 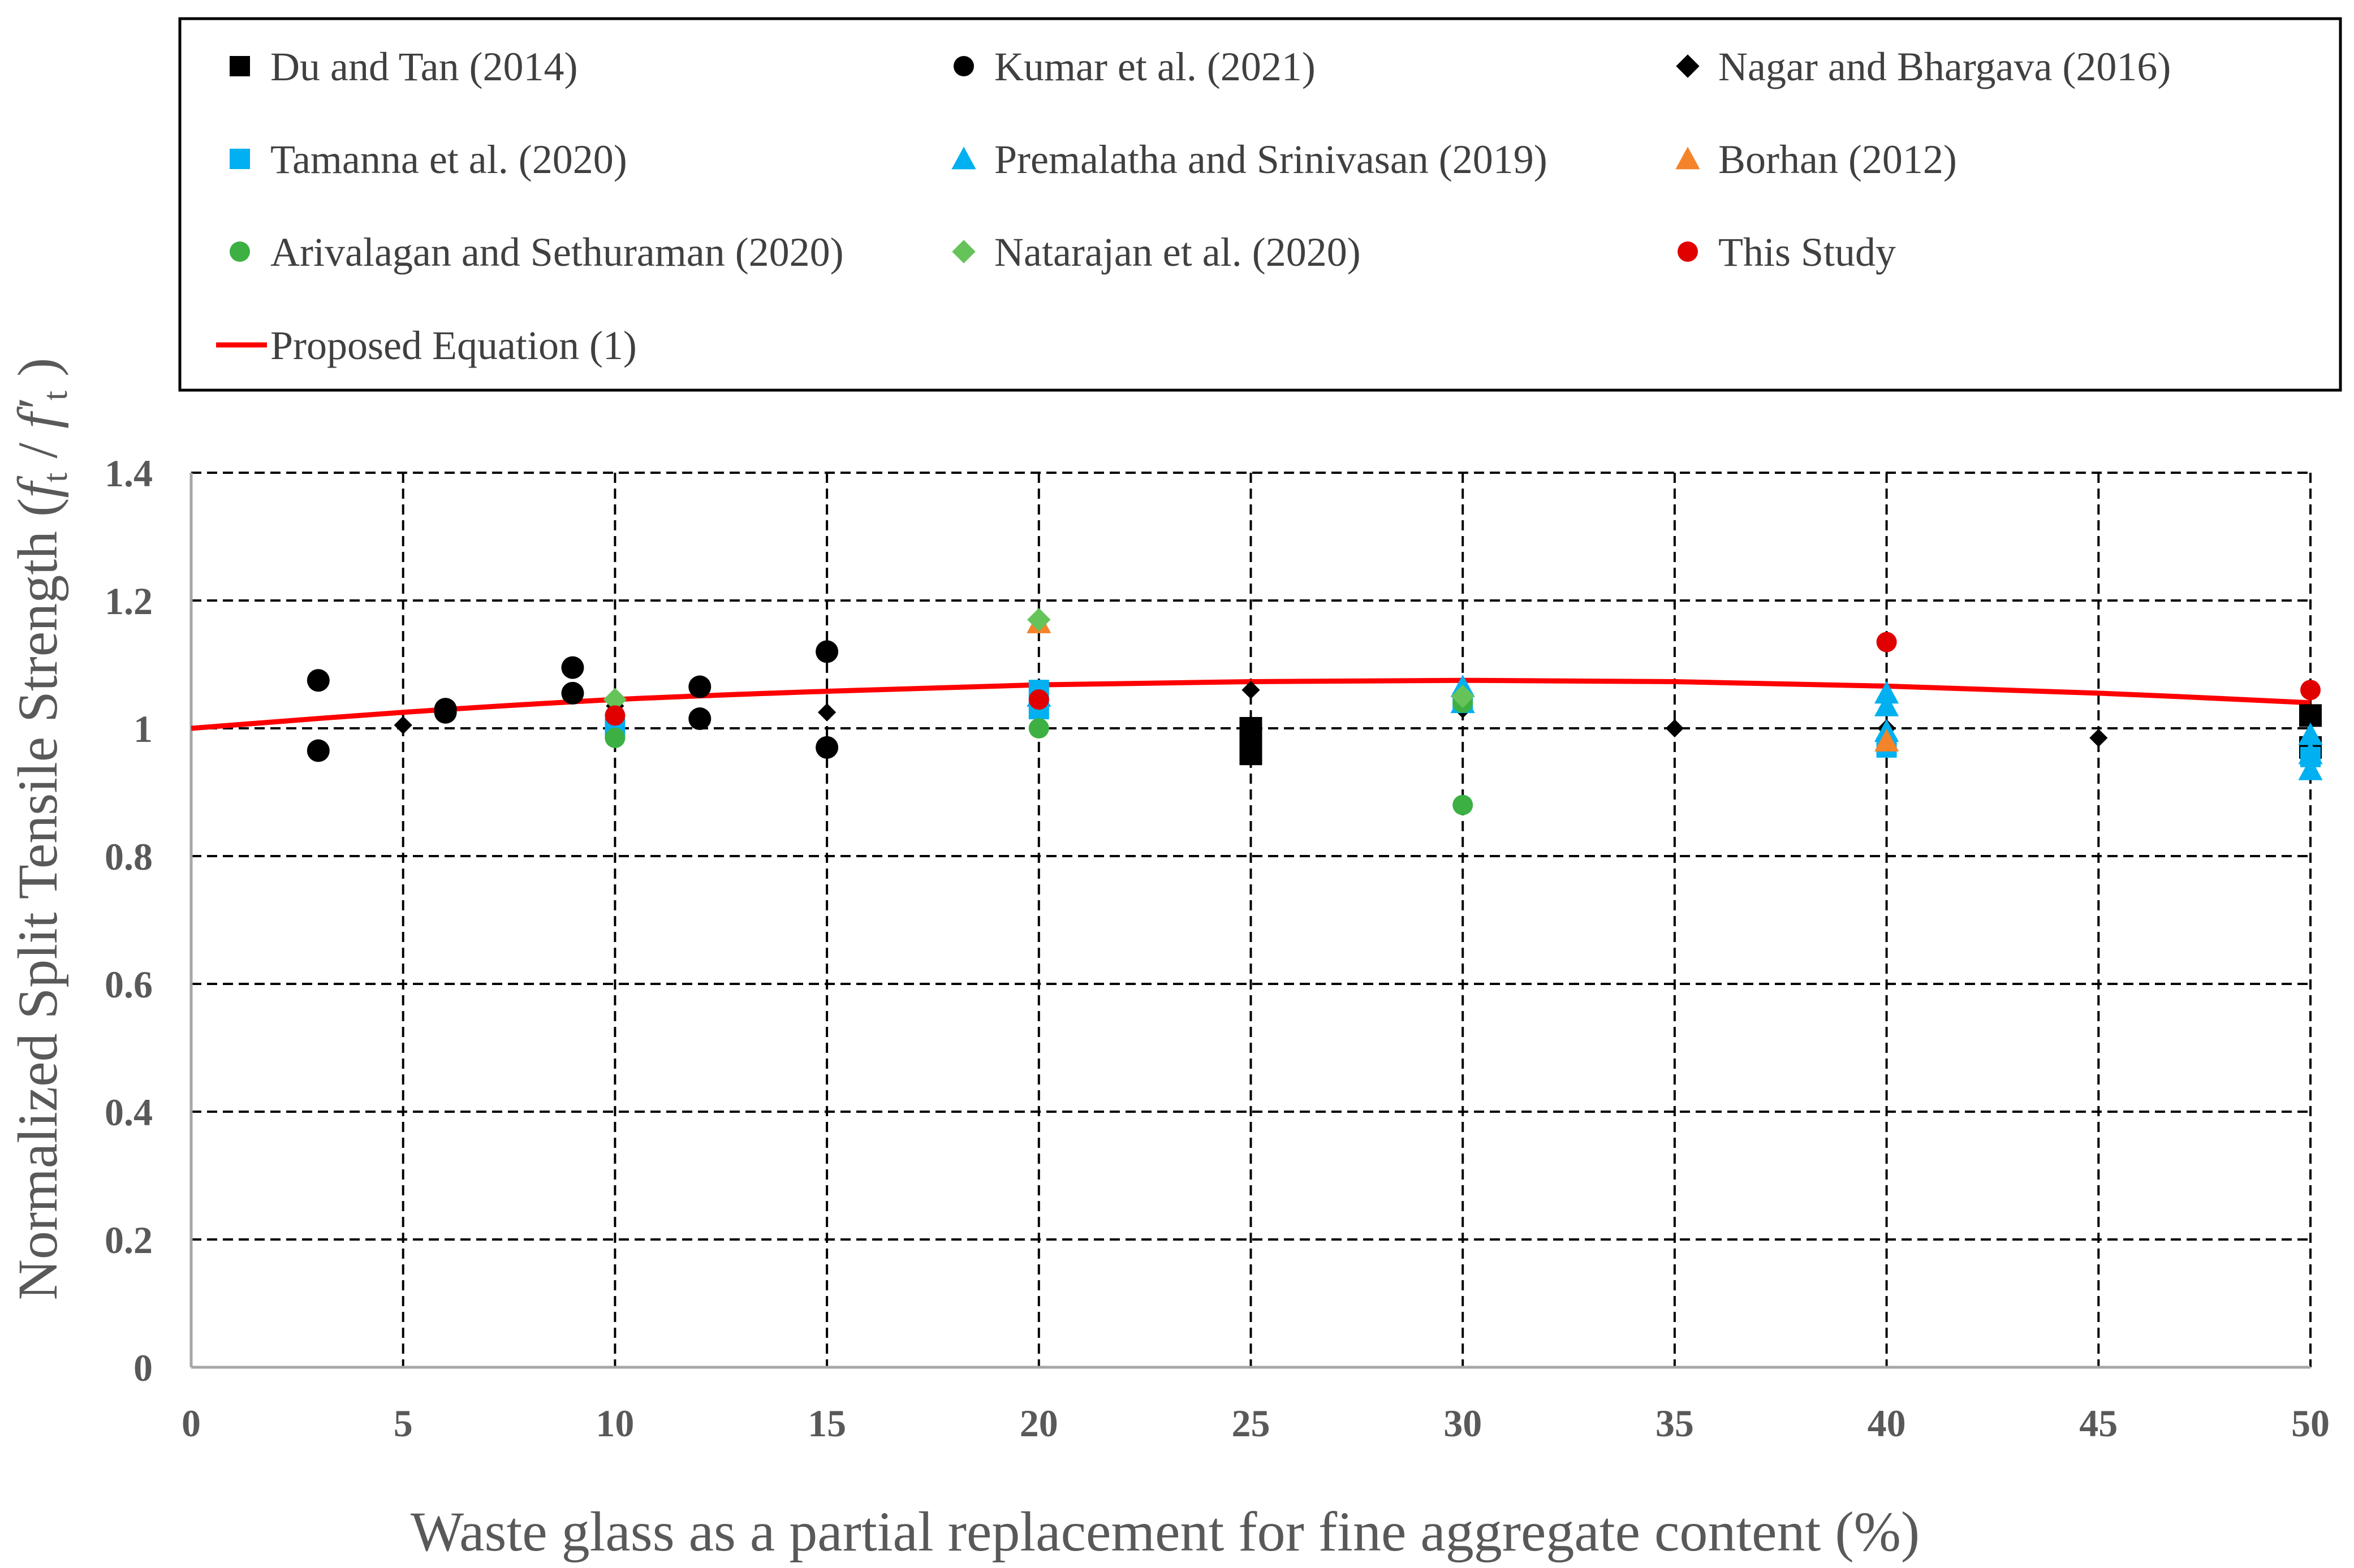 I want to click on x-tick-label: 10, so click(x=615, y=1423).